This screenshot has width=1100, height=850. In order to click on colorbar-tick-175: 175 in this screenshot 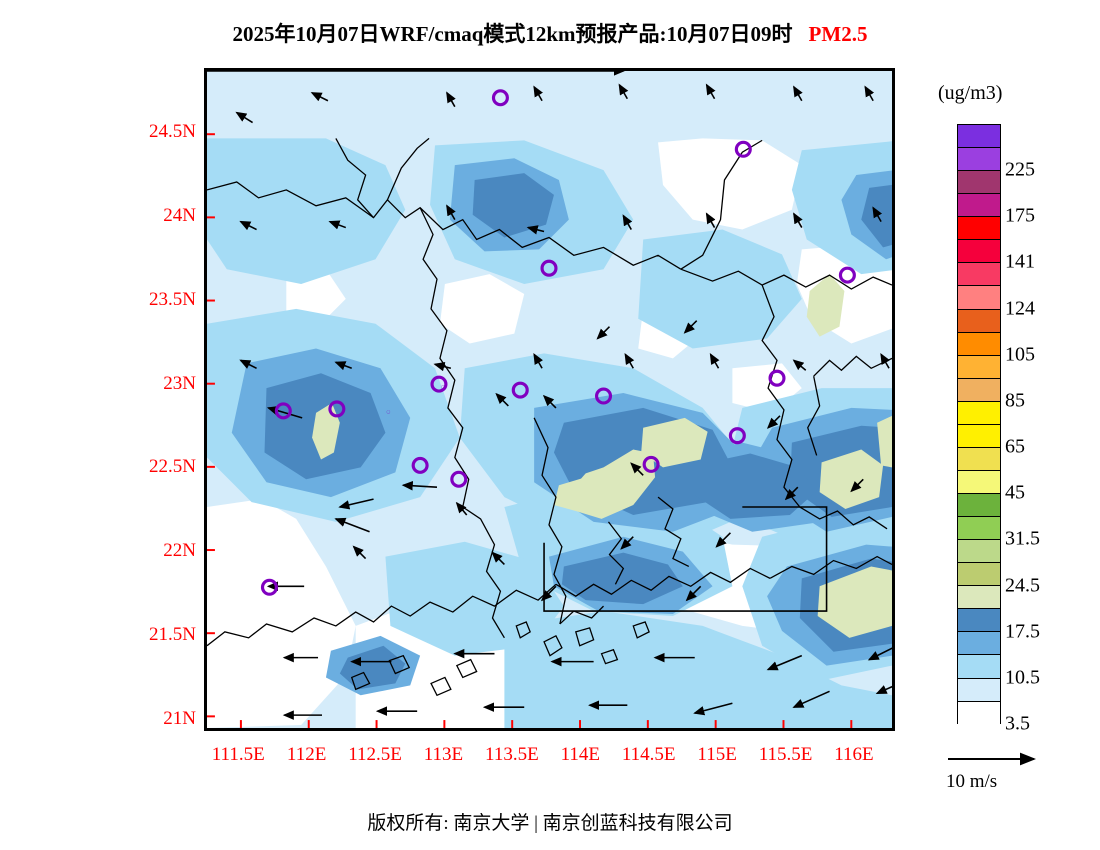, I will do `click(1020, 215)`.